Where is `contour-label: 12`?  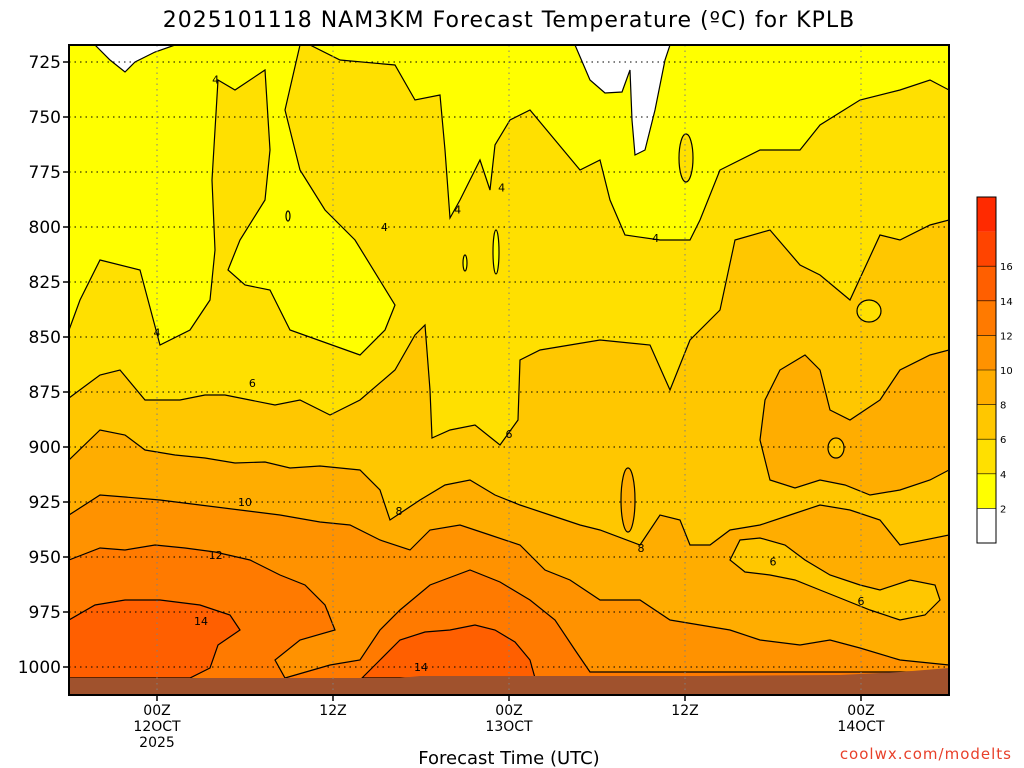 contour-label: 12 is located at coordinates (216, 555).